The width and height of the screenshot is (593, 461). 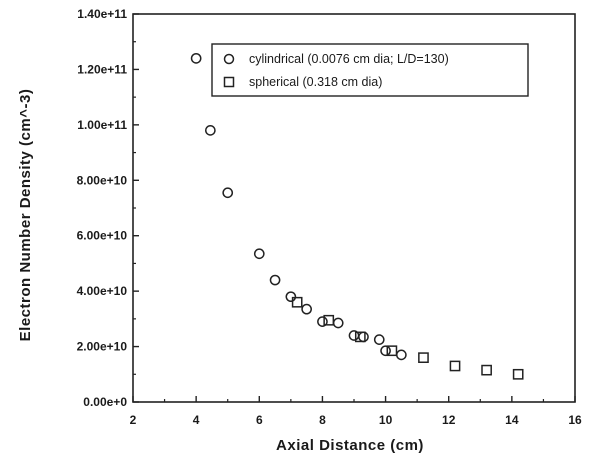 I want to click on y-axis-title: Electron Number Density (cm^-3), so click(x=25, y=215).